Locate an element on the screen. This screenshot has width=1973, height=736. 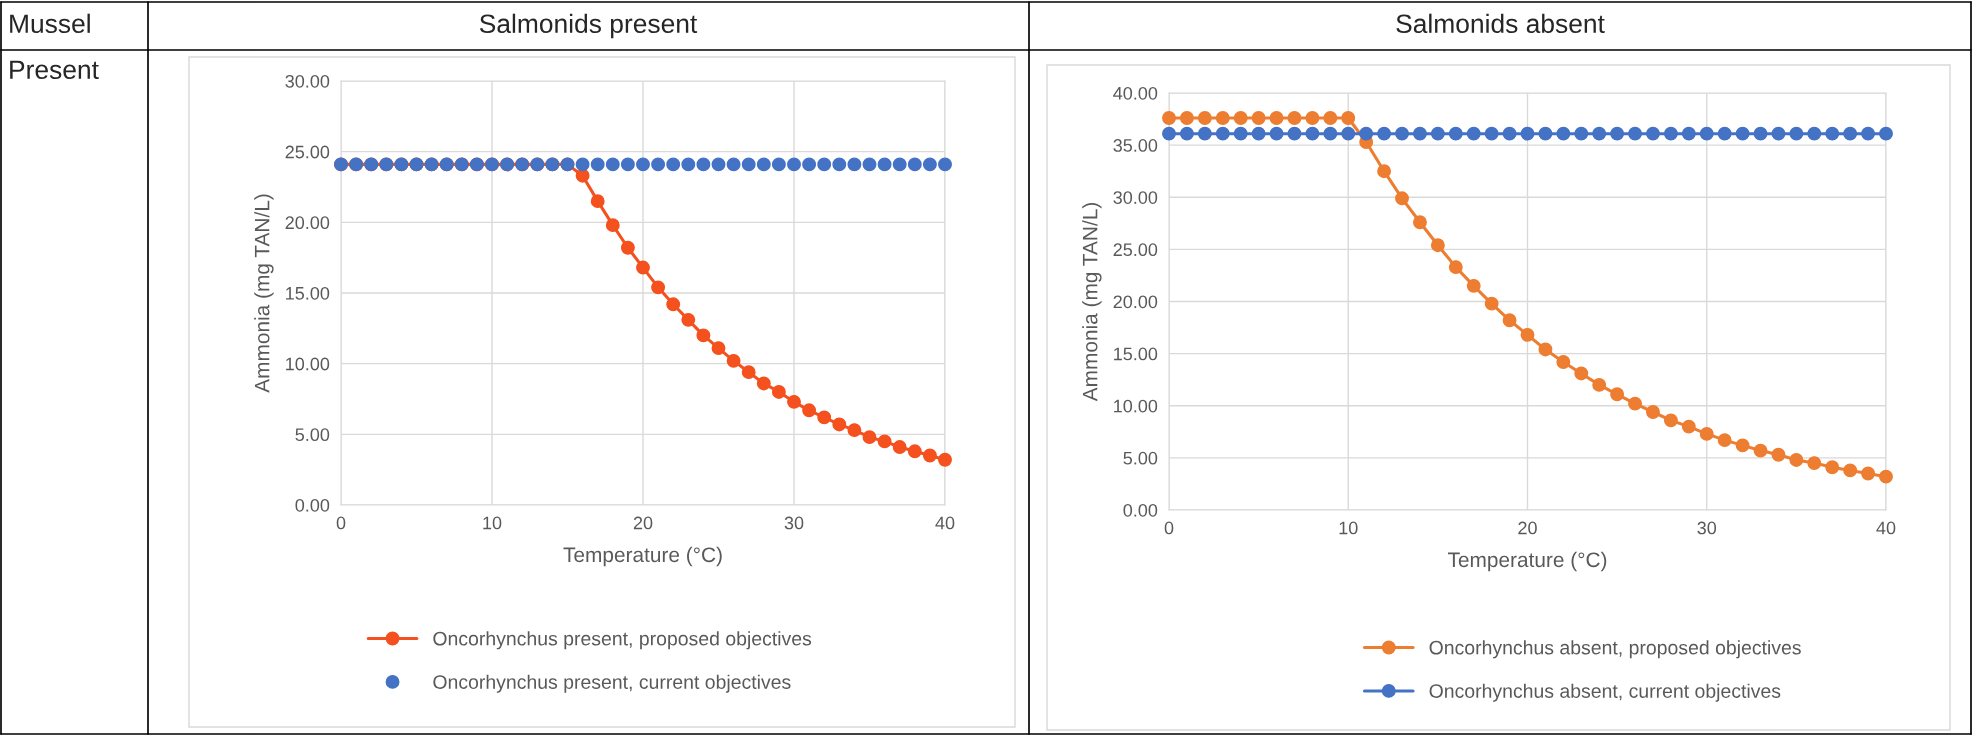
chart-title: Salmonids absent is located at coordinates (1500, 23).